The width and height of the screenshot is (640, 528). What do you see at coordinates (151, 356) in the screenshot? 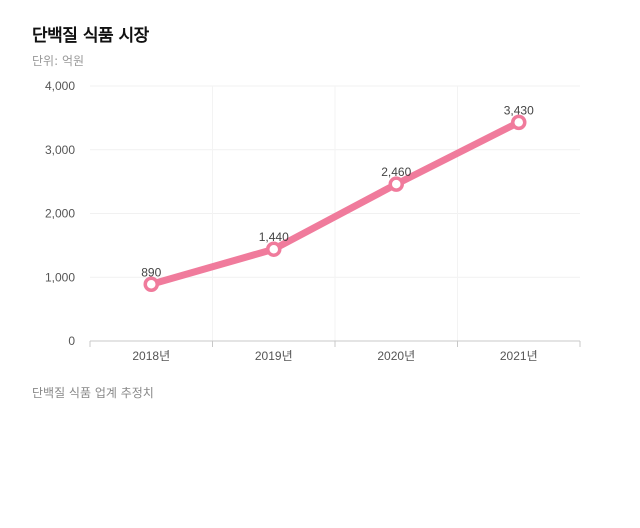
I see `x-tick-label: 2018년` at bounding box center [151, 356].